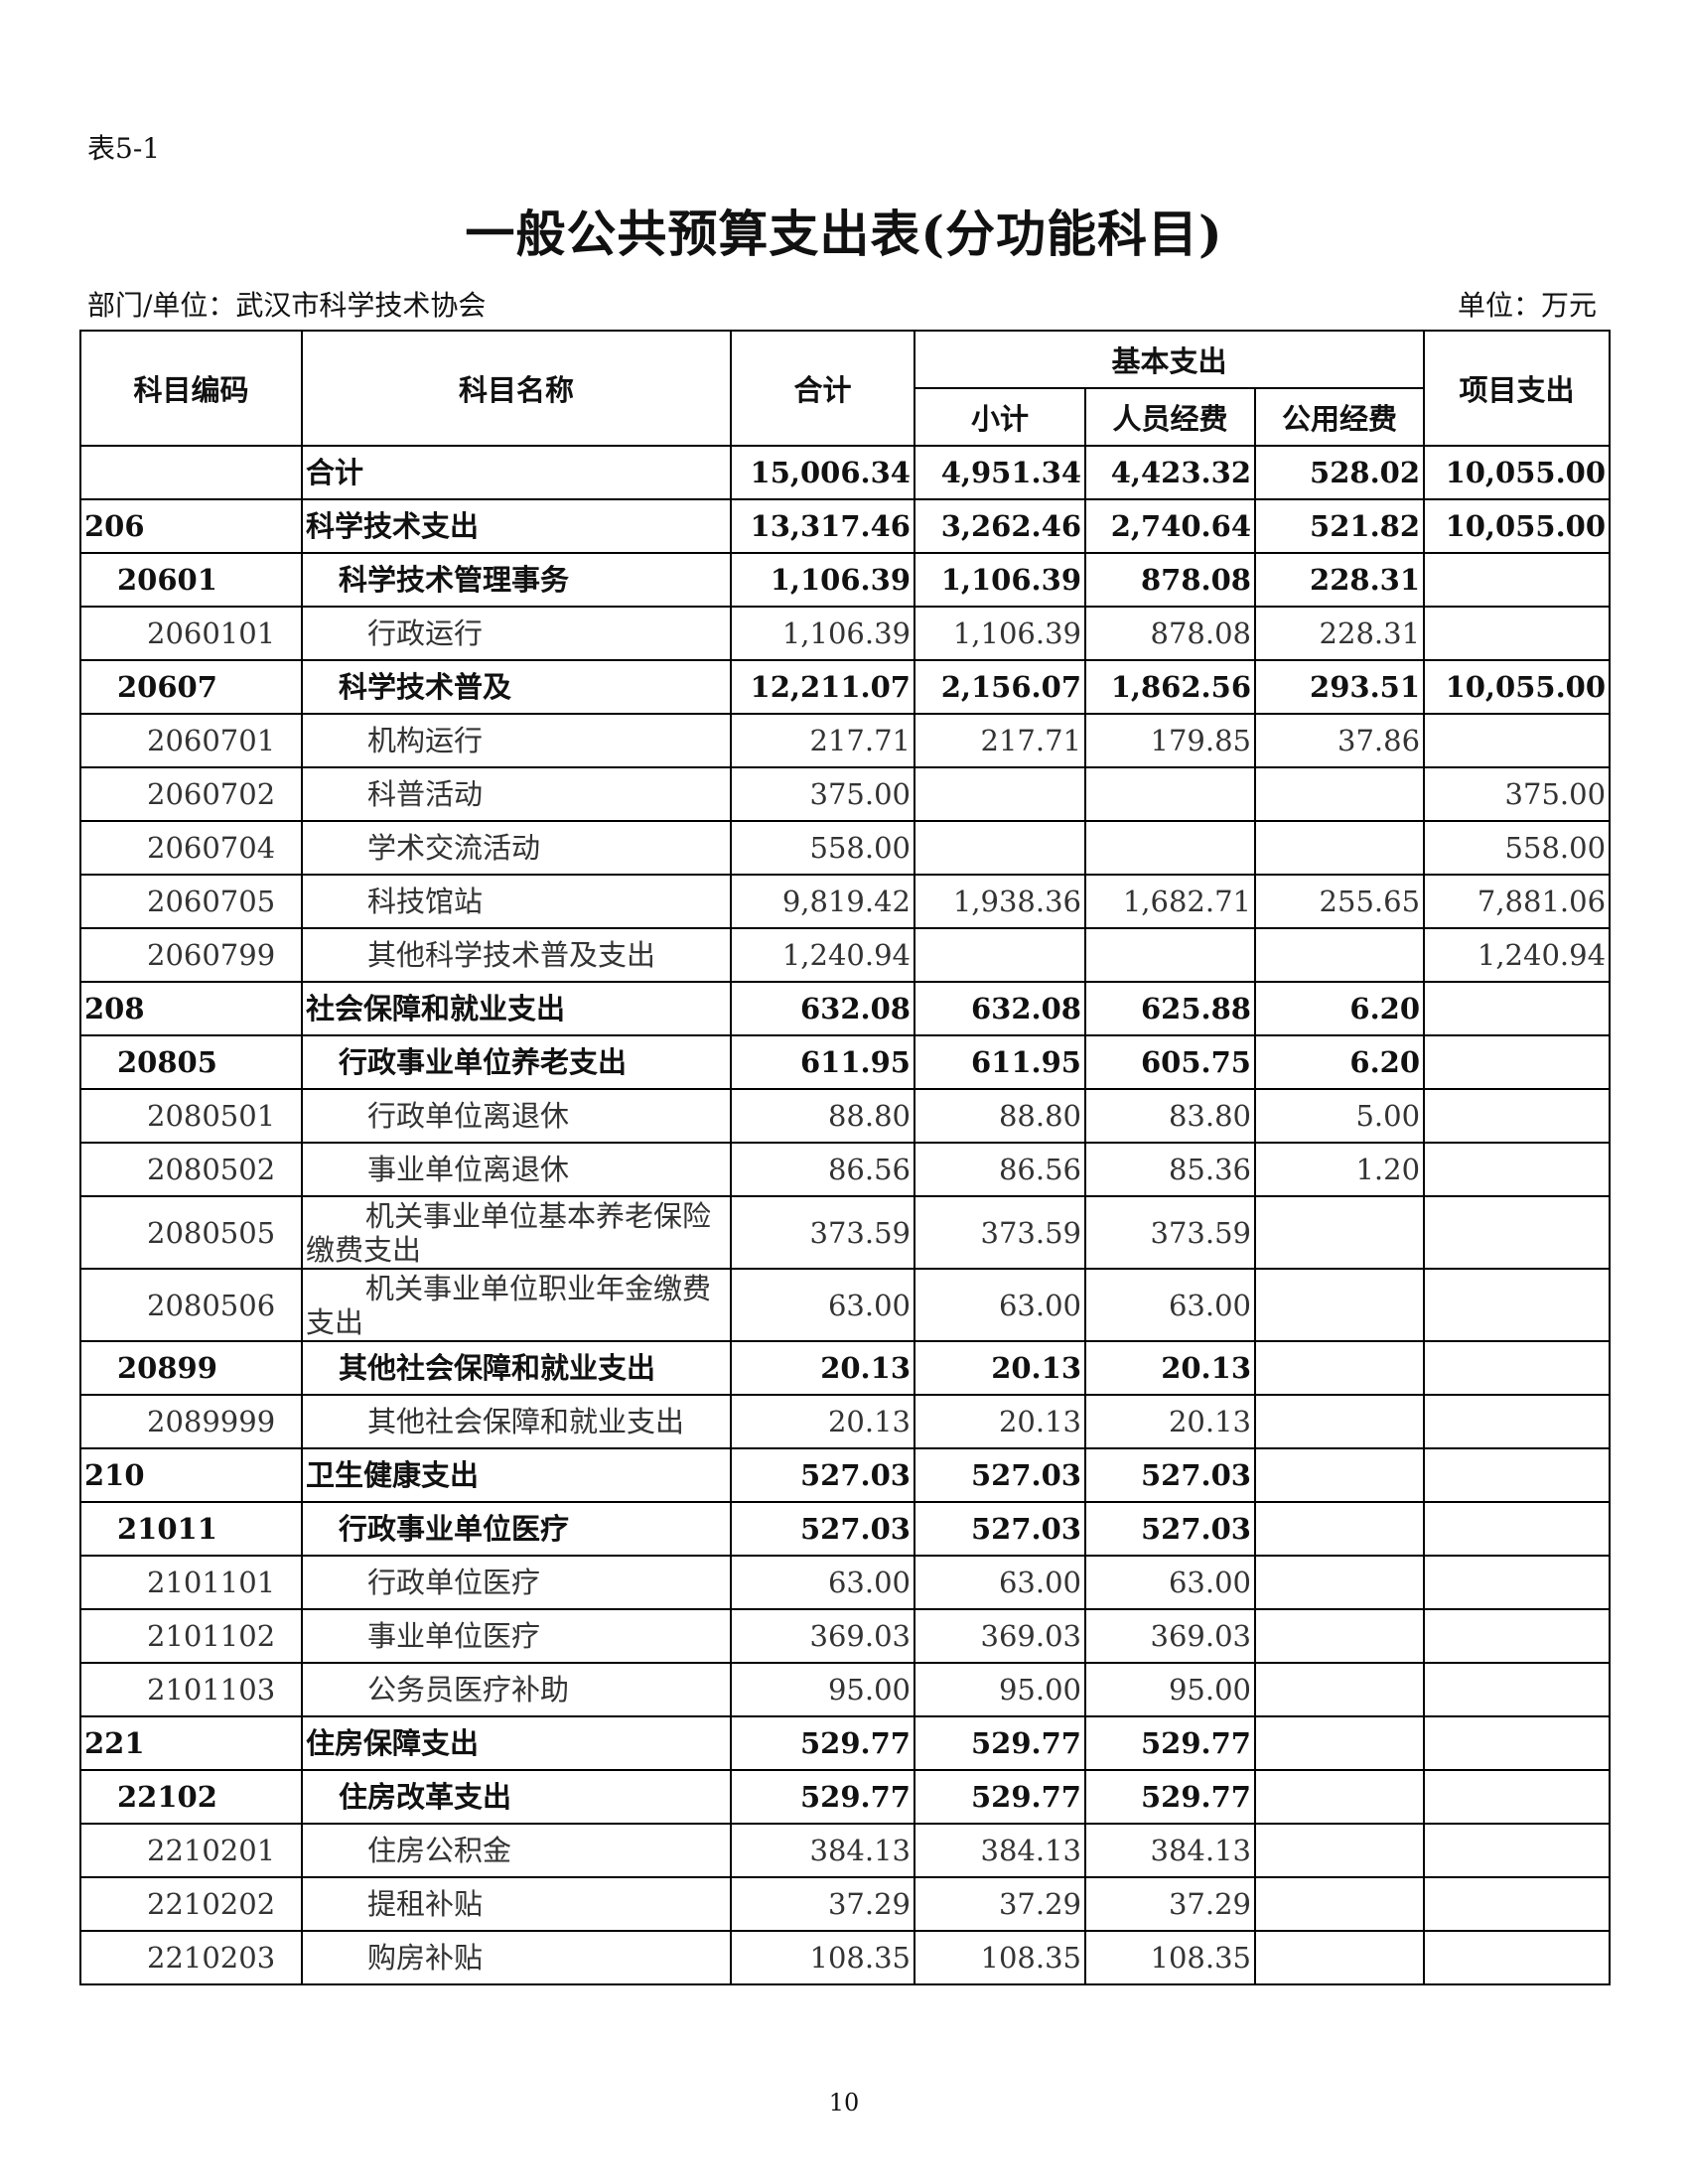 This screenshot has width=1688, height=2184. I want to click on cell-subtotal: 217.71, so click(1000, 740).